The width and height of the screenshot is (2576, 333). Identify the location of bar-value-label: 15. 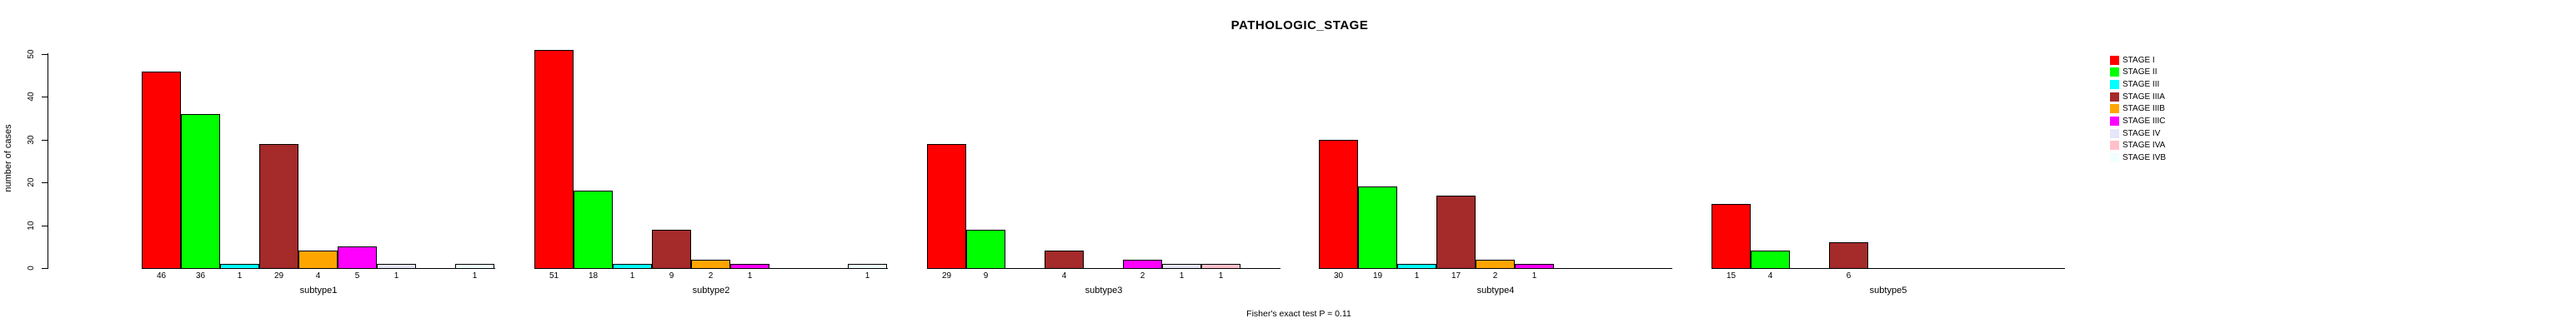
(1731, 276).